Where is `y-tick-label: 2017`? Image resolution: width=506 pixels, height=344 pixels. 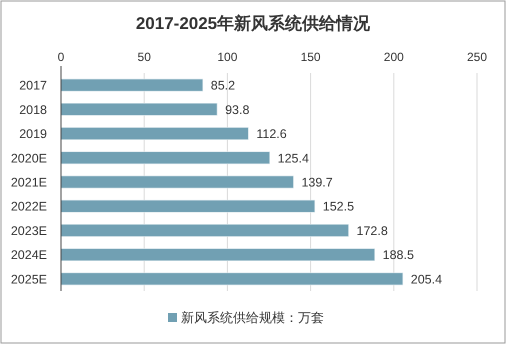
y-tick-label: 2017 is located at coordinates (33, 85).